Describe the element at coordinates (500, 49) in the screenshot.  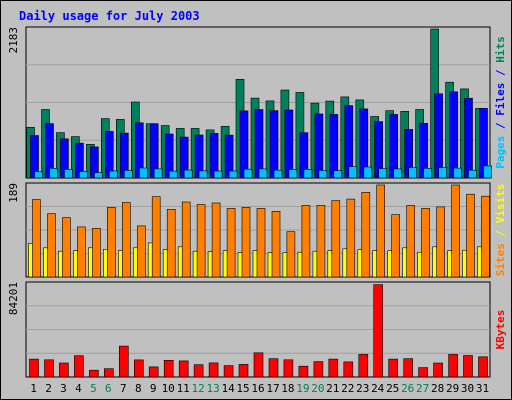
I see `legend-part: Hits` at that location.